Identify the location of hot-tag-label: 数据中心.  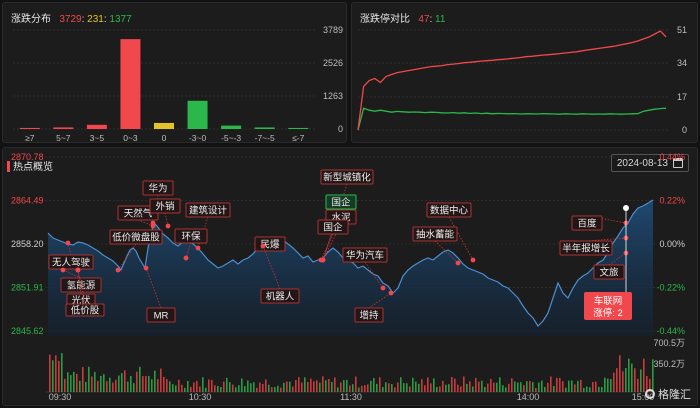
(449, 211).